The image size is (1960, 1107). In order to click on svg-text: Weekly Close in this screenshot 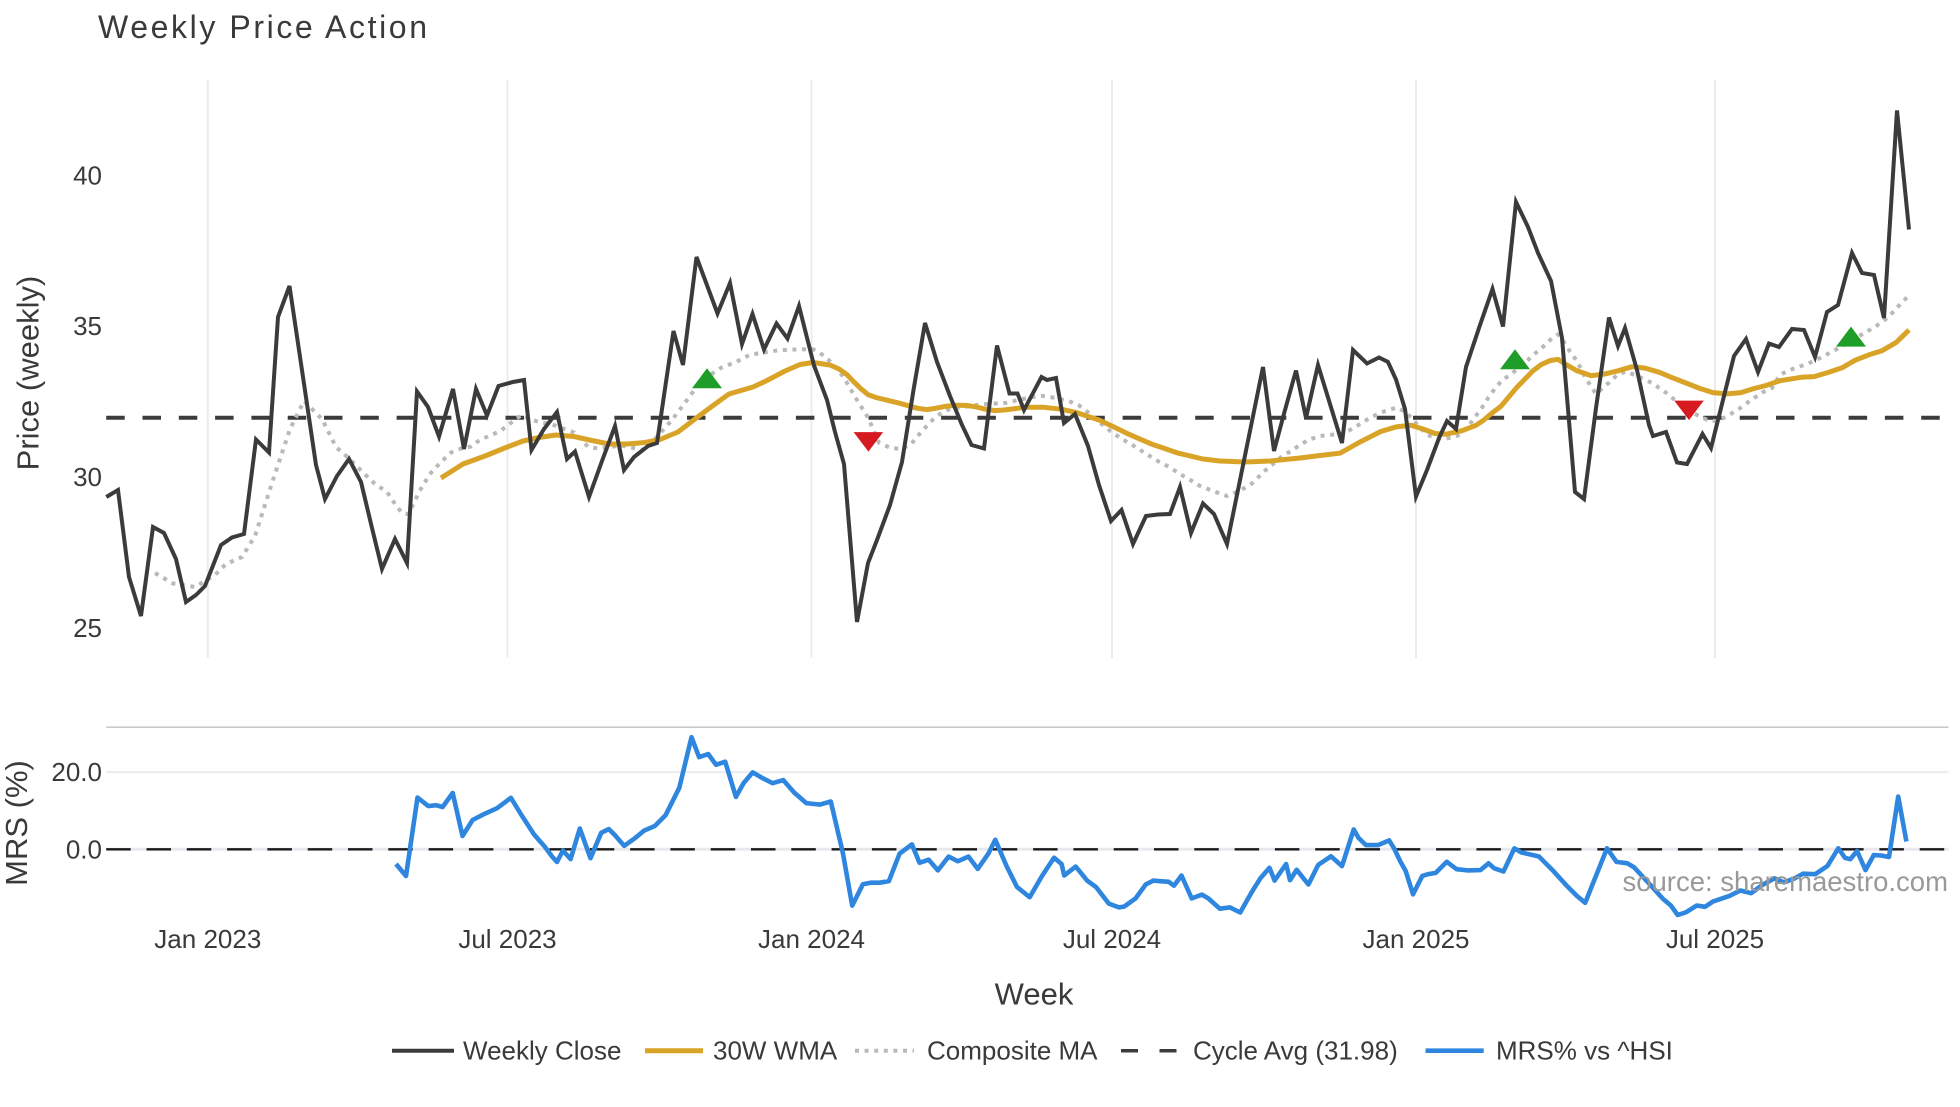, I will do `click(542, 1051)`.